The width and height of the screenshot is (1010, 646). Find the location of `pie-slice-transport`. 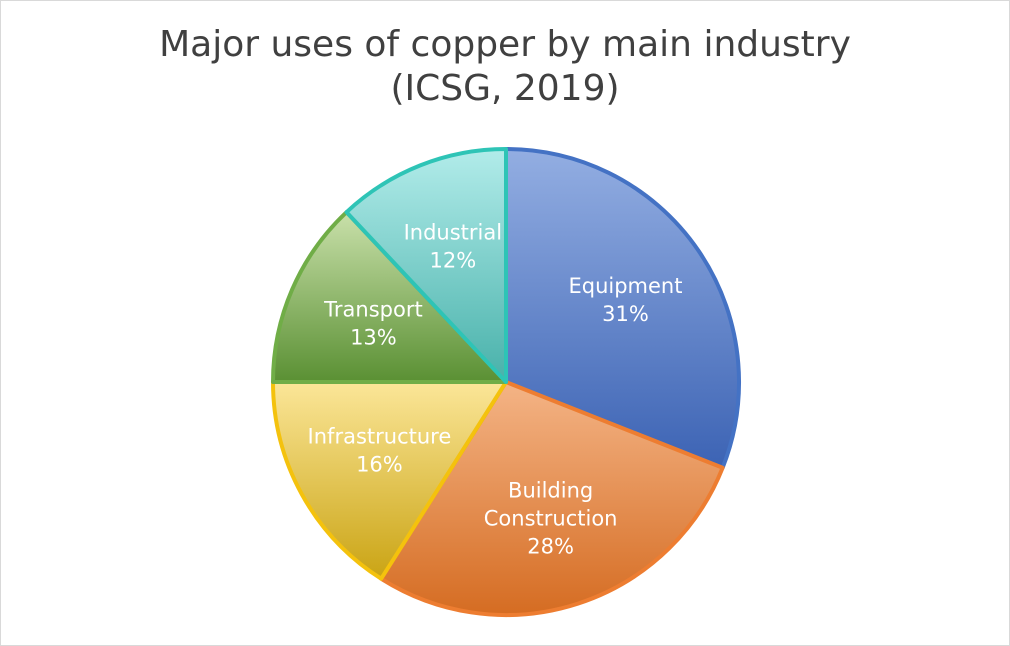

pie-slice-transport is located at coordinates (389, 297).